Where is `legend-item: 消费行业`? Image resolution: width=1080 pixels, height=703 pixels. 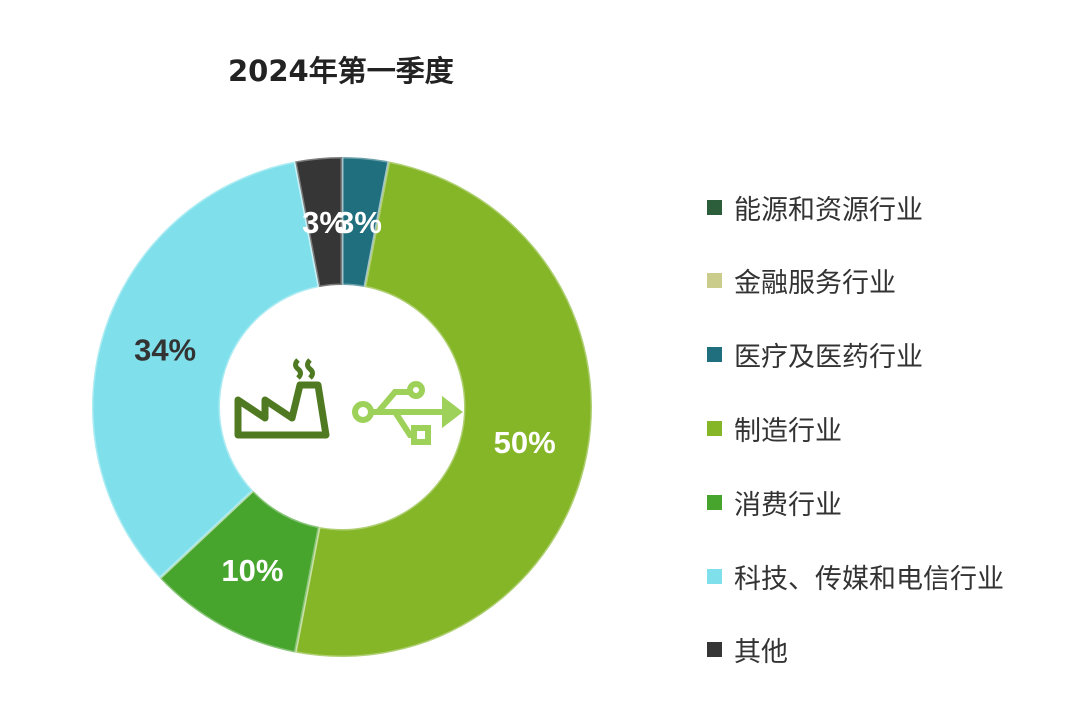
legend-item: 消费行业 is located at coordinates (774, 503).